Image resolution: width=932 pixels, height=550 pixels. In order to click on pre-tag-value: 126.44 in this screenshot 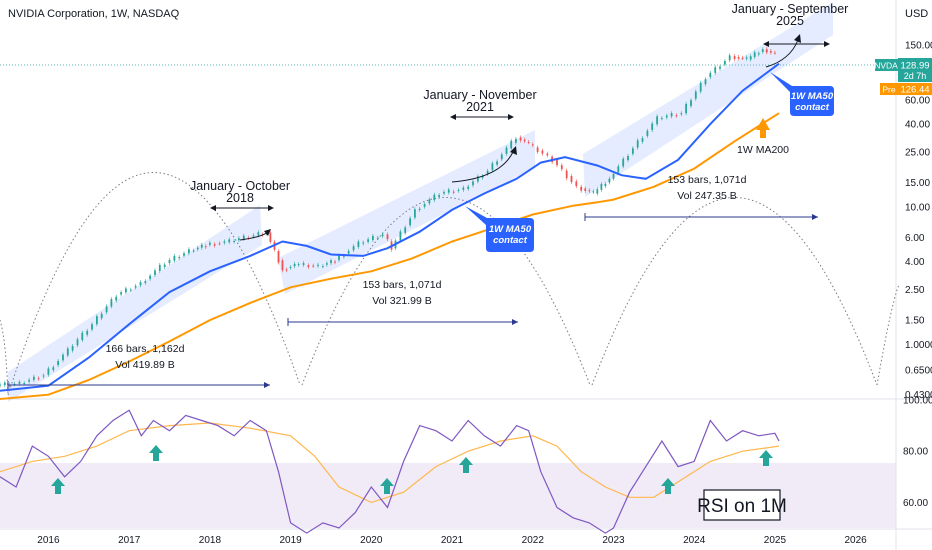, I will do `click(914, 90)`.